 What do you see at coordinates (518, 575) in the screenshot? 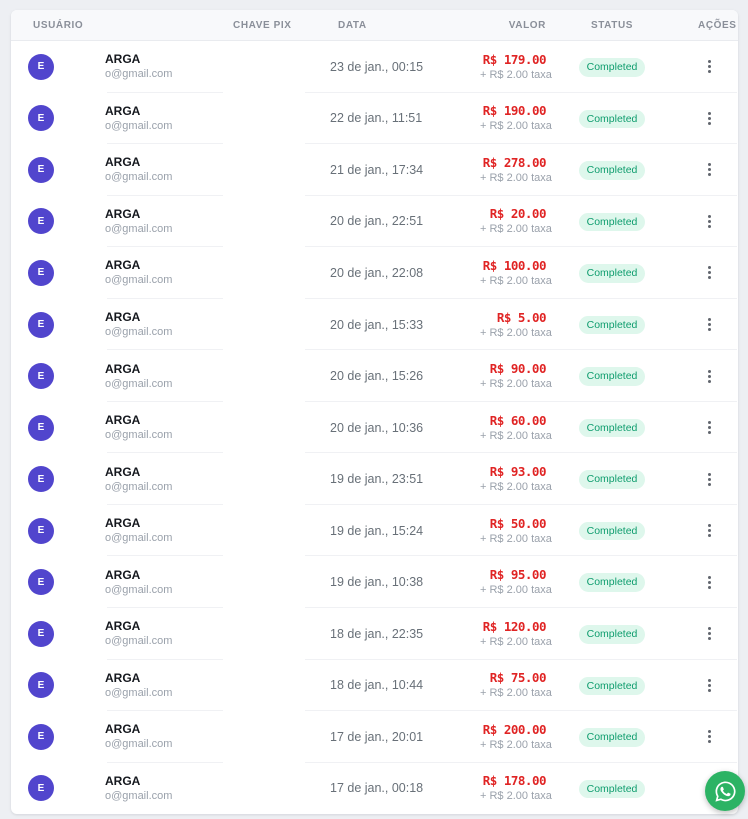
I see `value-amount: R$ 95.00` at bounding box center [518, 575].